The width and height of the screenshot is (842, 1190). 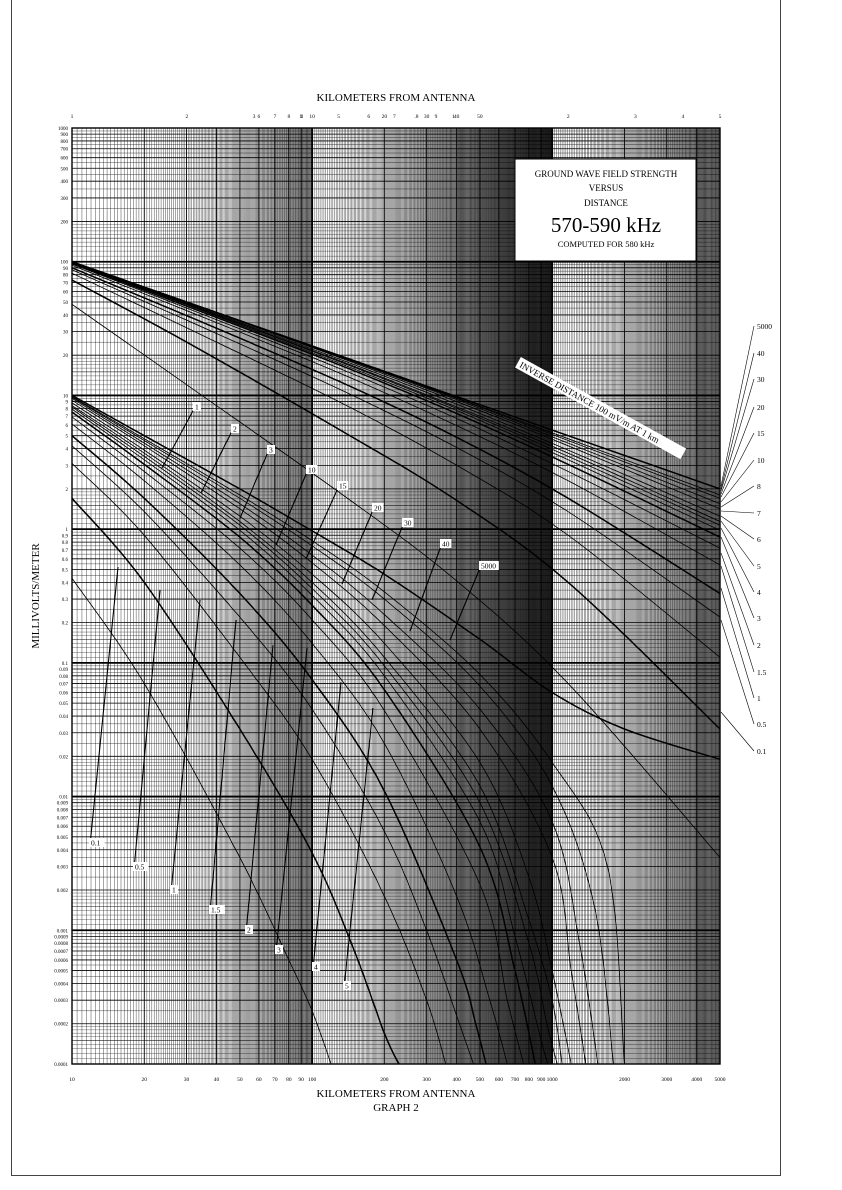 I want to click on y-tick-label: 0.4, so click(x=65, y=583).